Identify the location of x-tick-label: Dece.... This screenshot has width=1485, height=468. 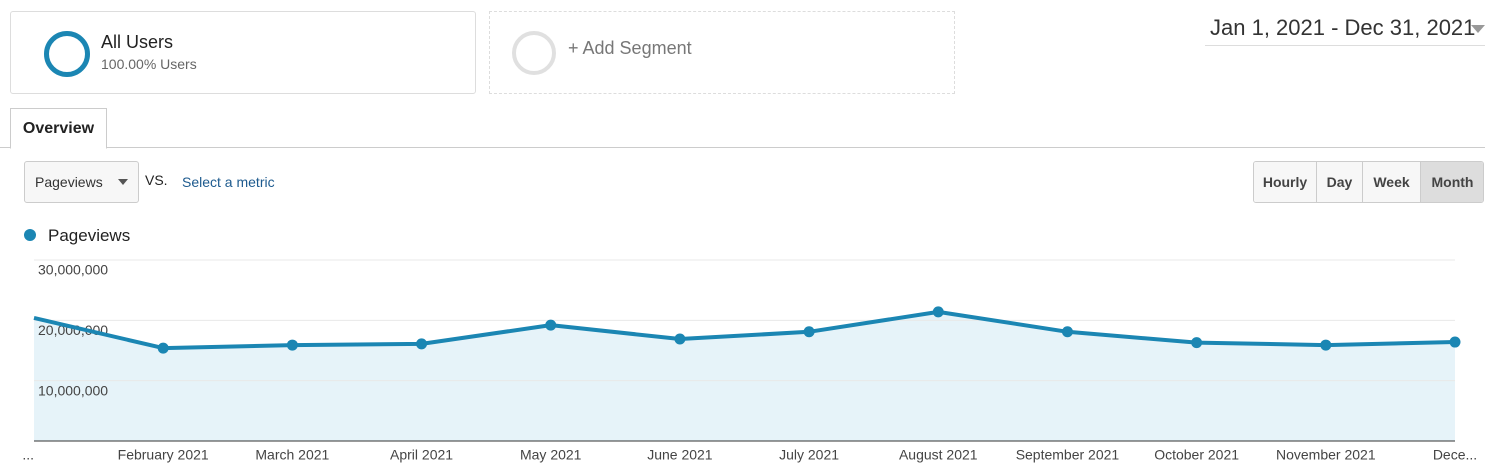
(1455, 455).